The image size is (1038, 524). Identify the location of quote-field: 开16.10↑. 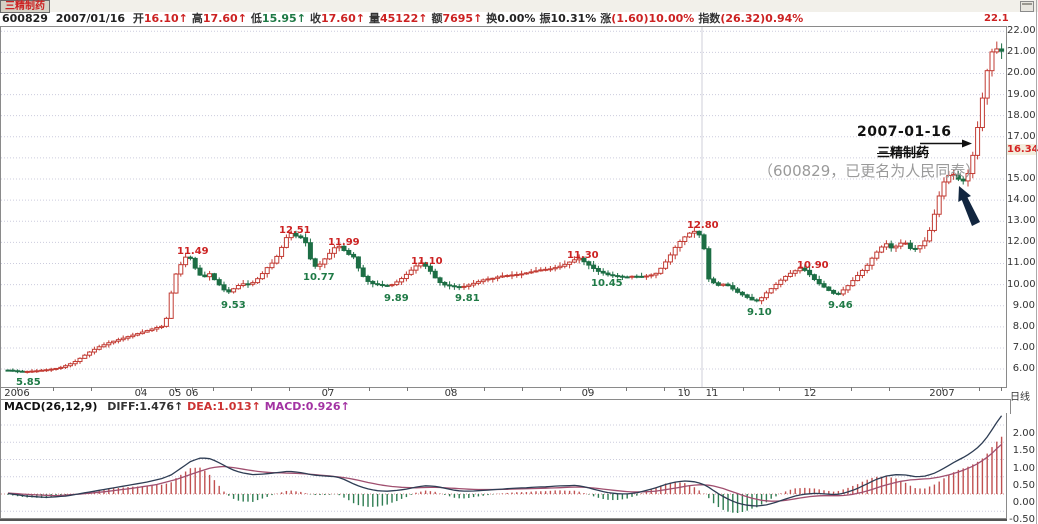
(160, 18).